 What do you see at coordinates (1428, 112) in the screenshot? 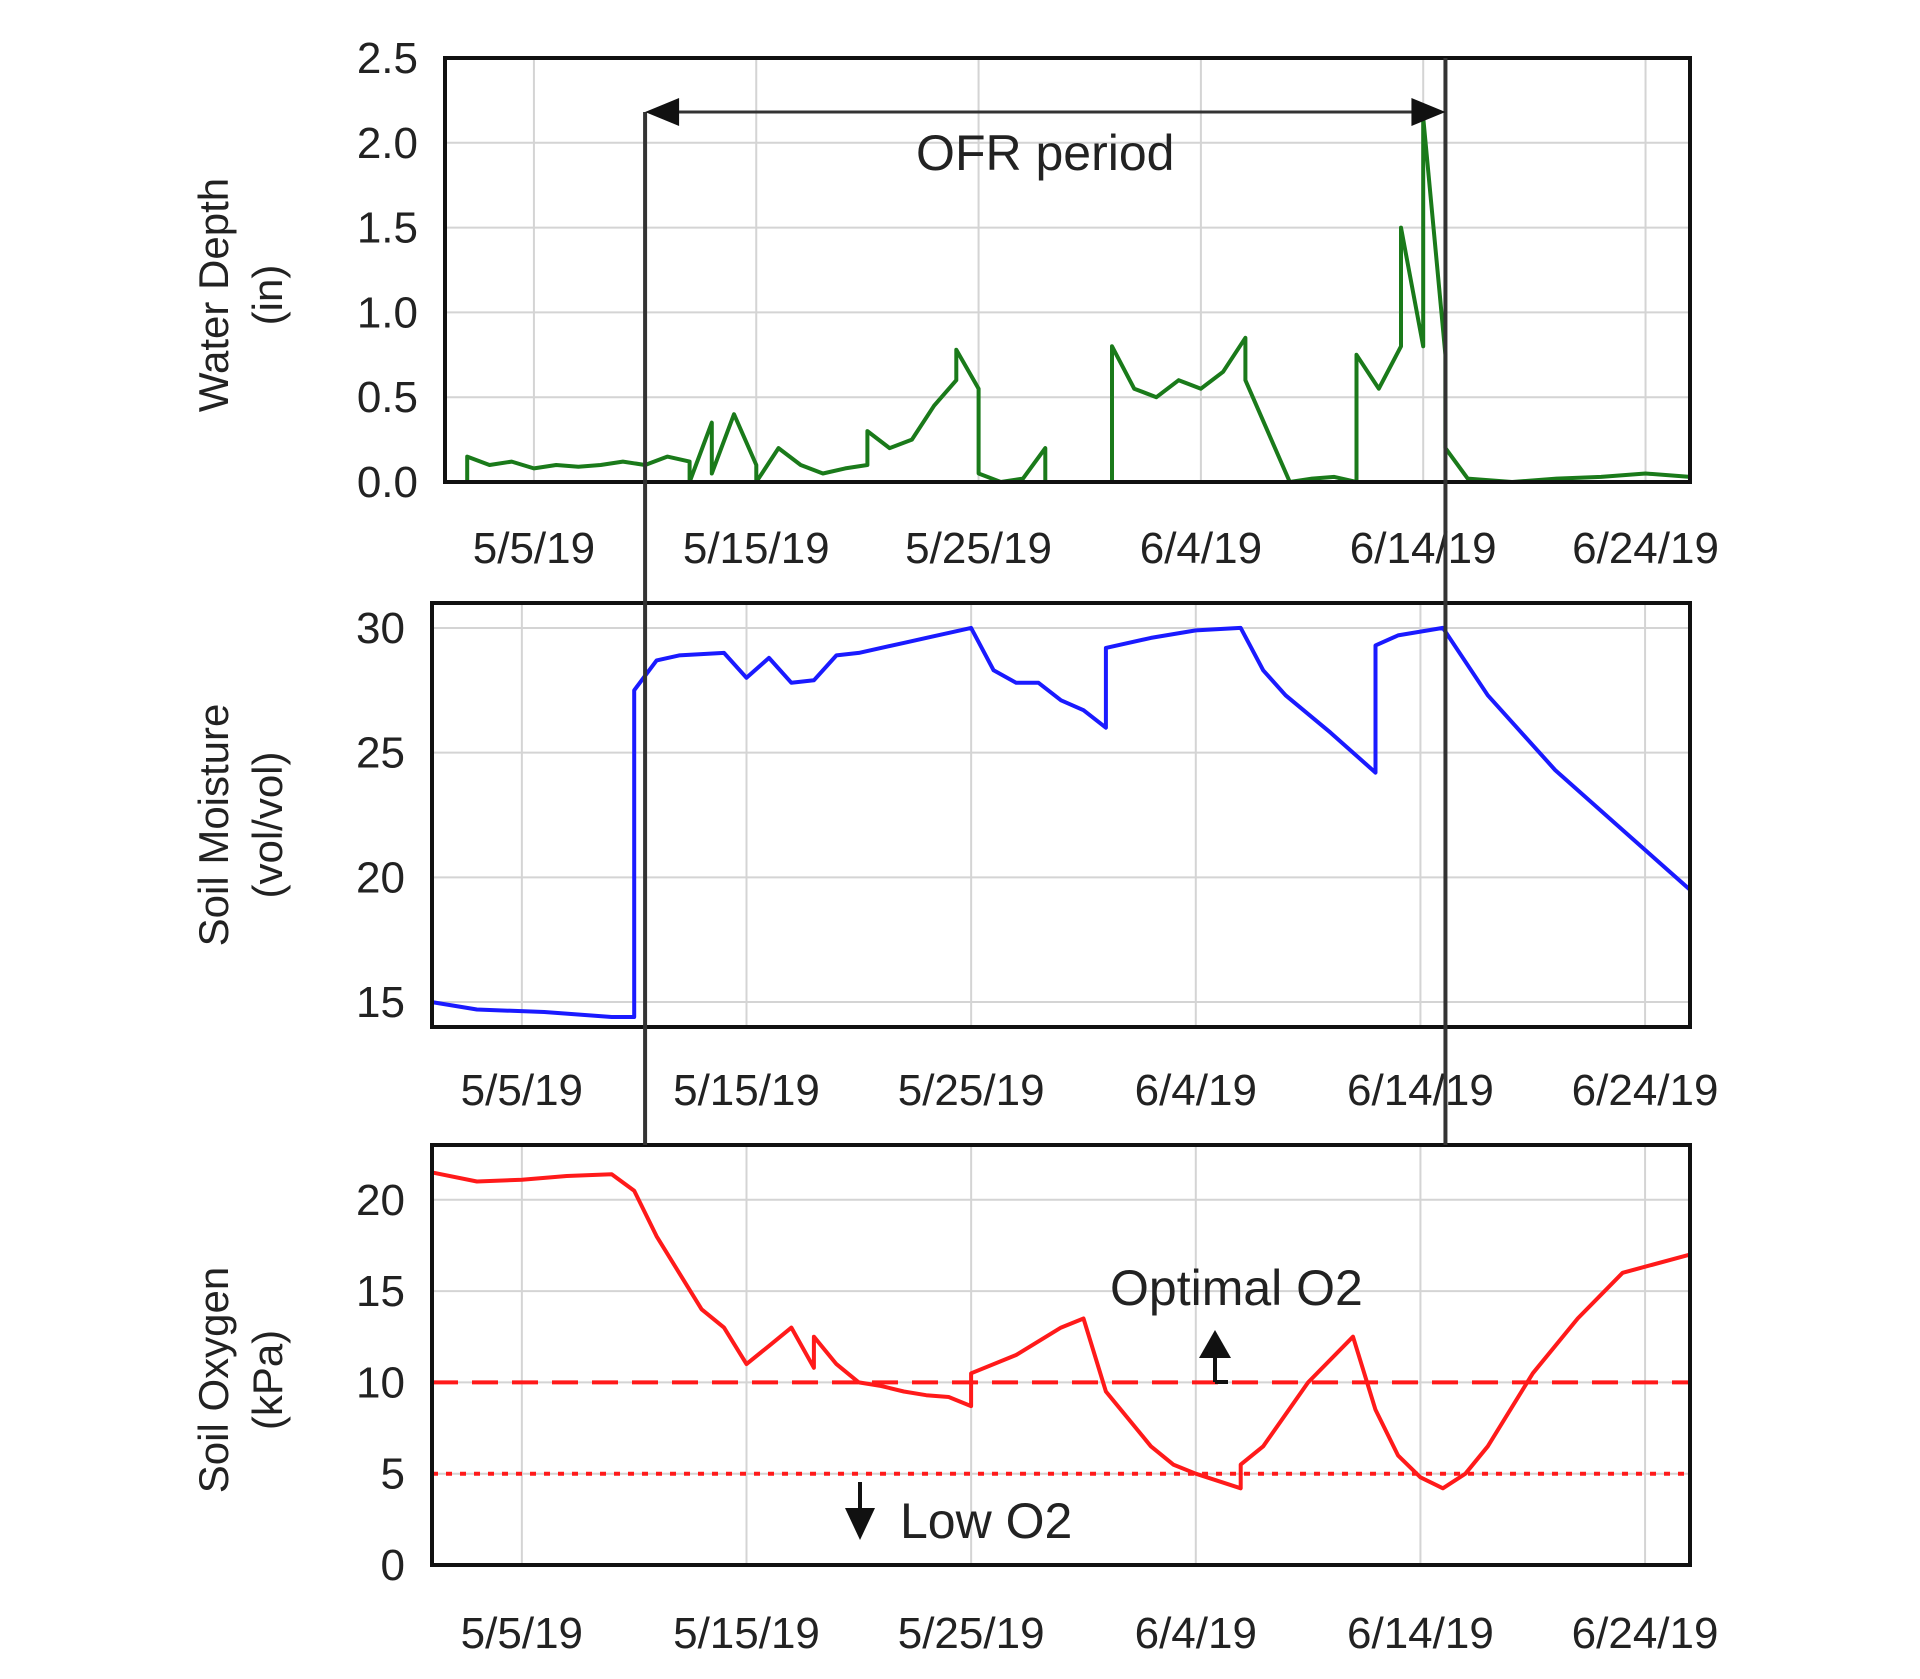
I see `ofr-arrow-right-icon` at bounding box center [1428, 112].